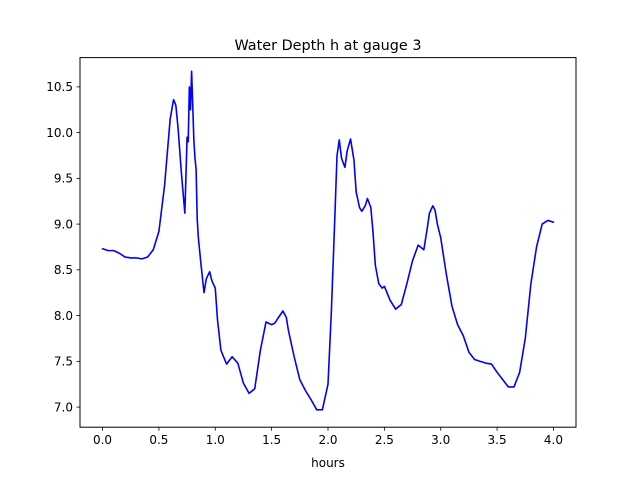 This screenshot has width=640, height=480. Describe the element at coordinates (63, 270) in the screenshot. I see `y-tick-label: 8.5` at that location.